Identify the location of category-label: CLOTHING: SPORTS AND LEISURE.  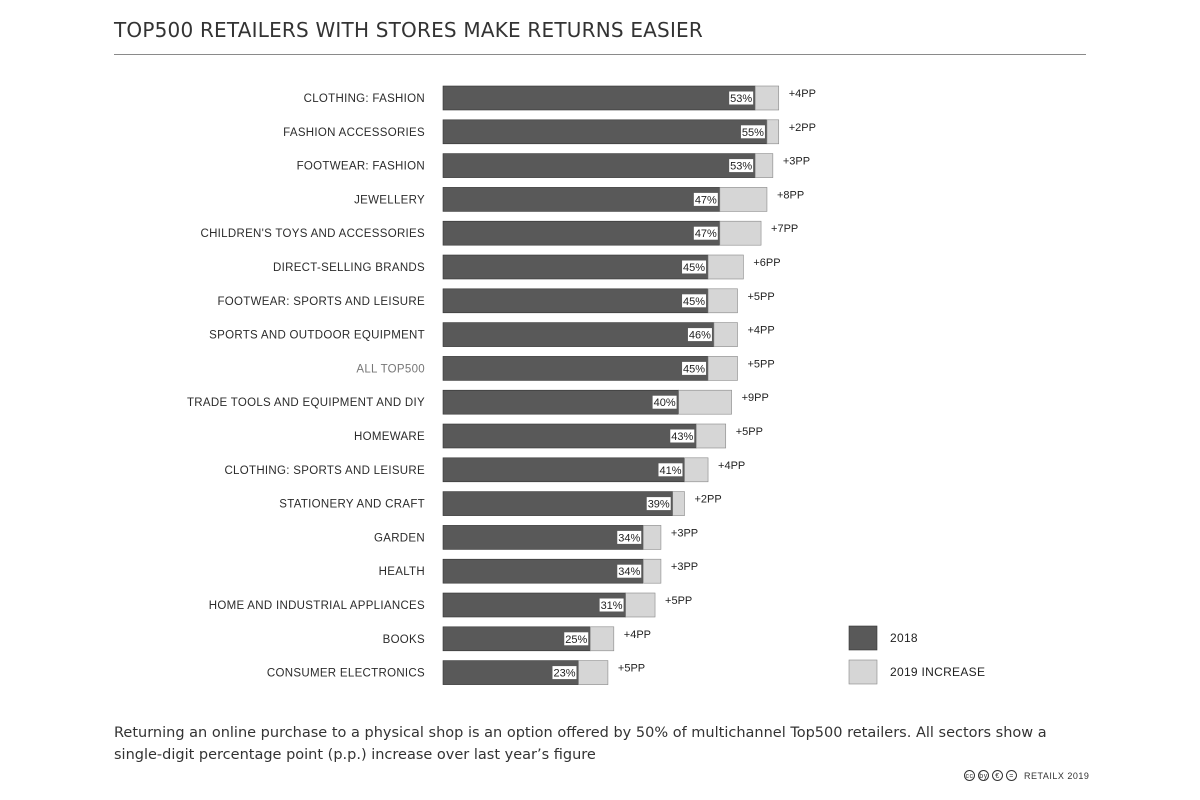
(324, 471).